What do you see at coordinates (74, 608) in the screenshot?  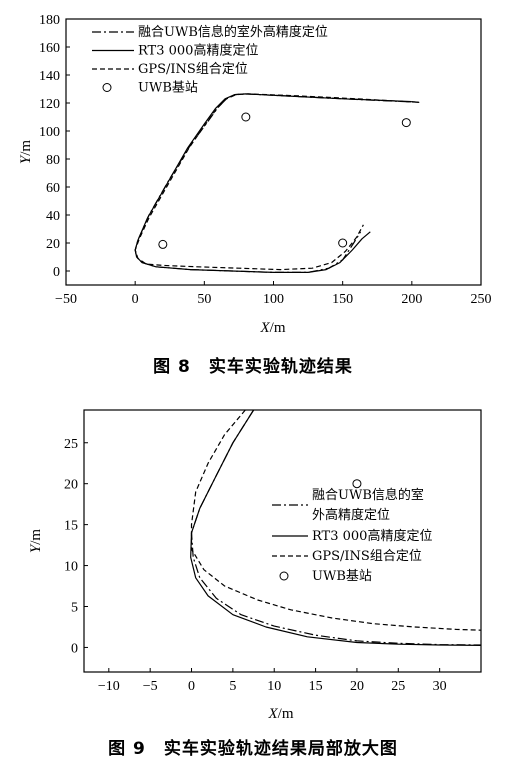 I see `y-tick-label: 5` at bounding box center [74, 608].